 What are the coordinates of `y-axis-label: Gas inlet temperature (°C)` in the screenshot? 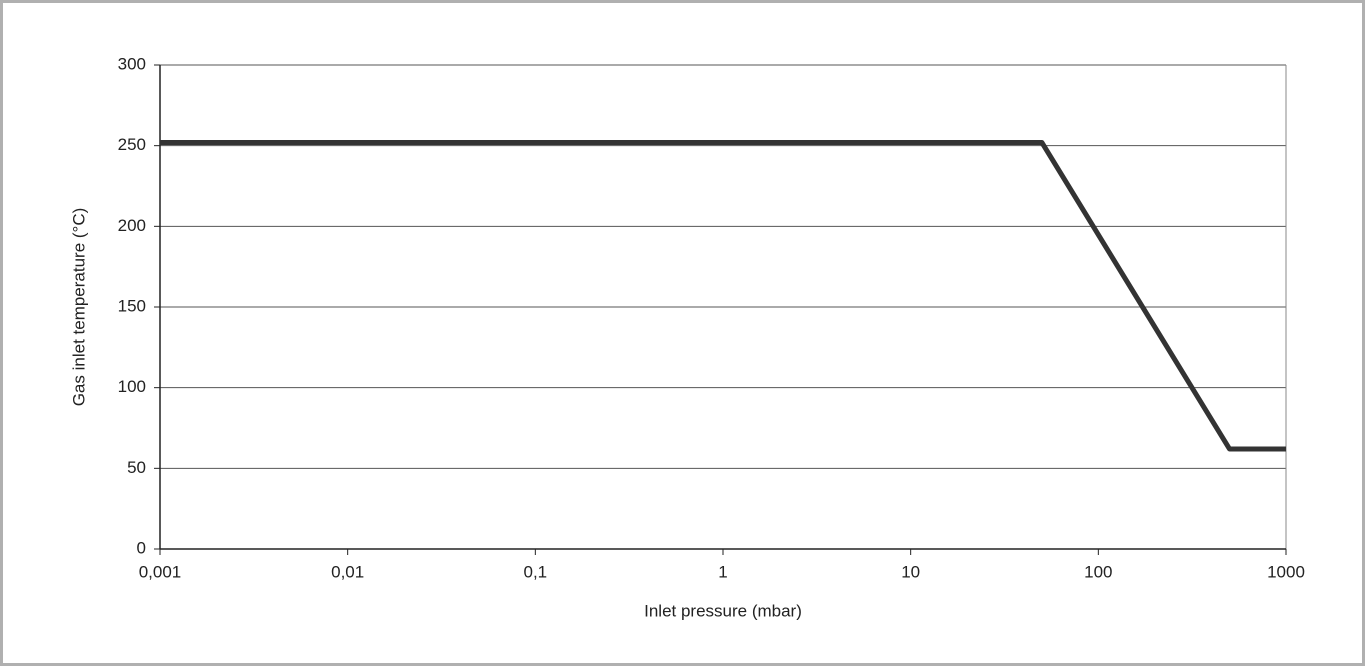 It's located at (78, 307).